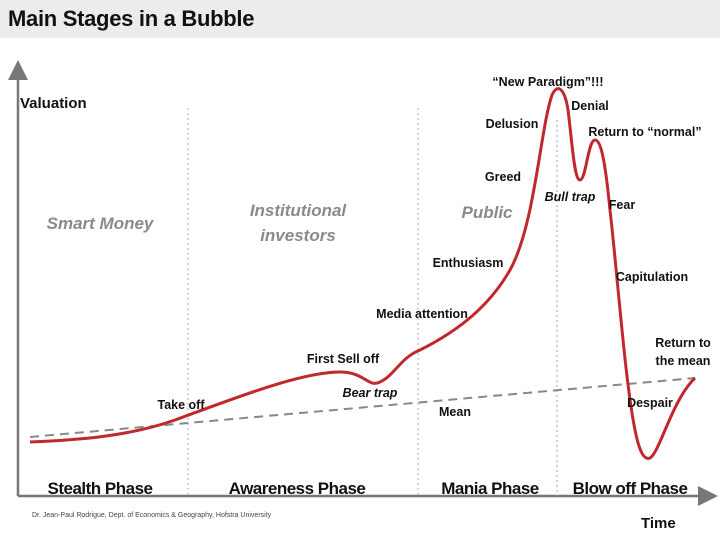 This screenshot has width=720, height=534. What do you see at coordinates (683, 361) in the screenshot?
I see `label-the-mean: the mean` at bounding box center [683, 361].